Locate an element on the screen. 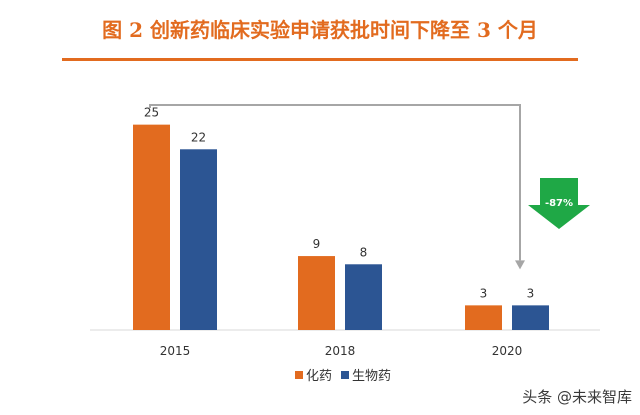  data-label-2015-series-2: 22 is located at coordinates (198, 137).